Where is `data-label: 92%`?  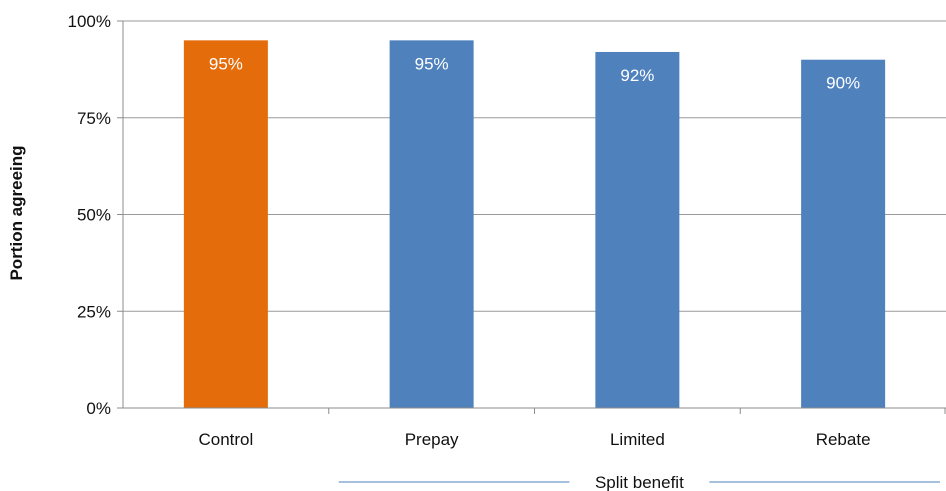 data-label: 92% is located at coordinates (637, 75).